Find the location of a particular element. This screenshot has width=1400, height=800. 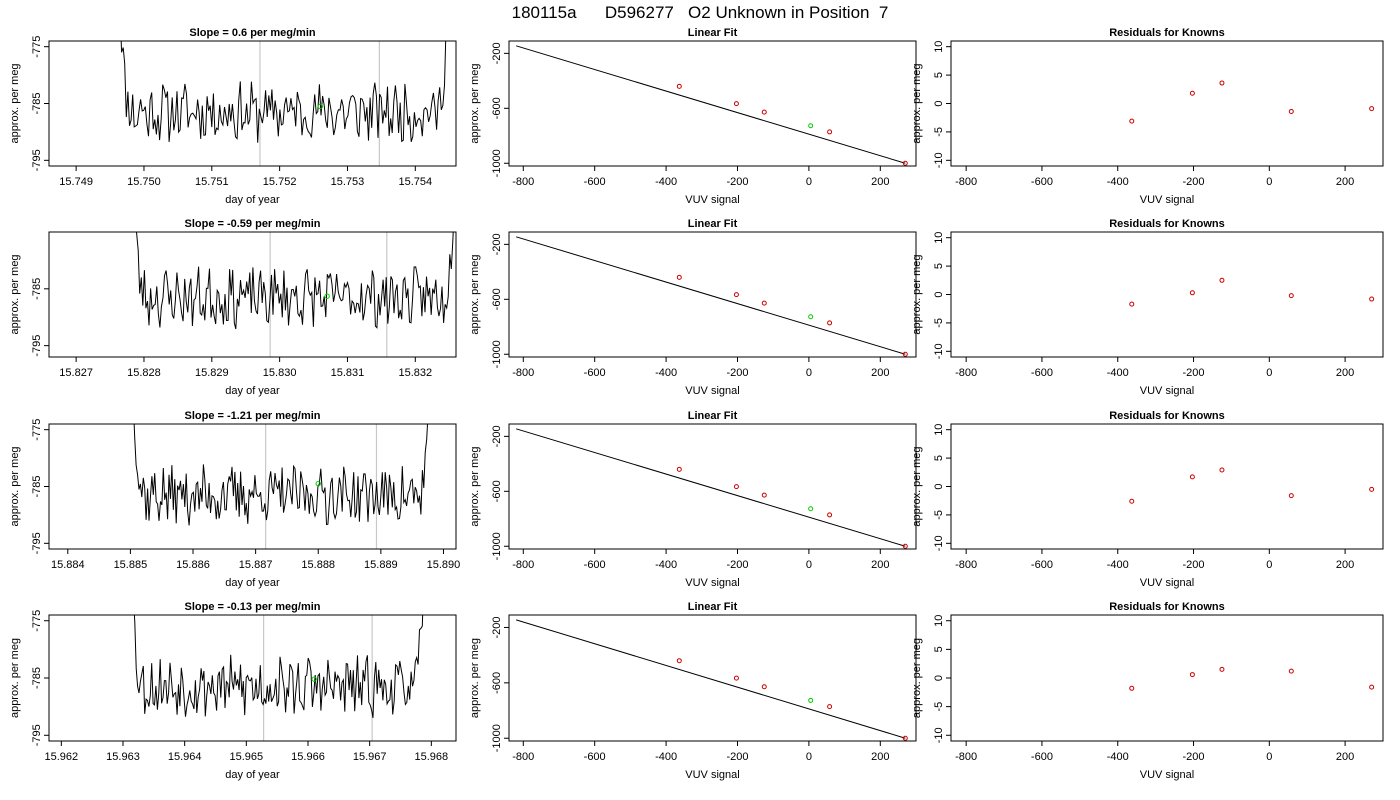

y-tick-label: 5 is located at coordinates (939, 649).